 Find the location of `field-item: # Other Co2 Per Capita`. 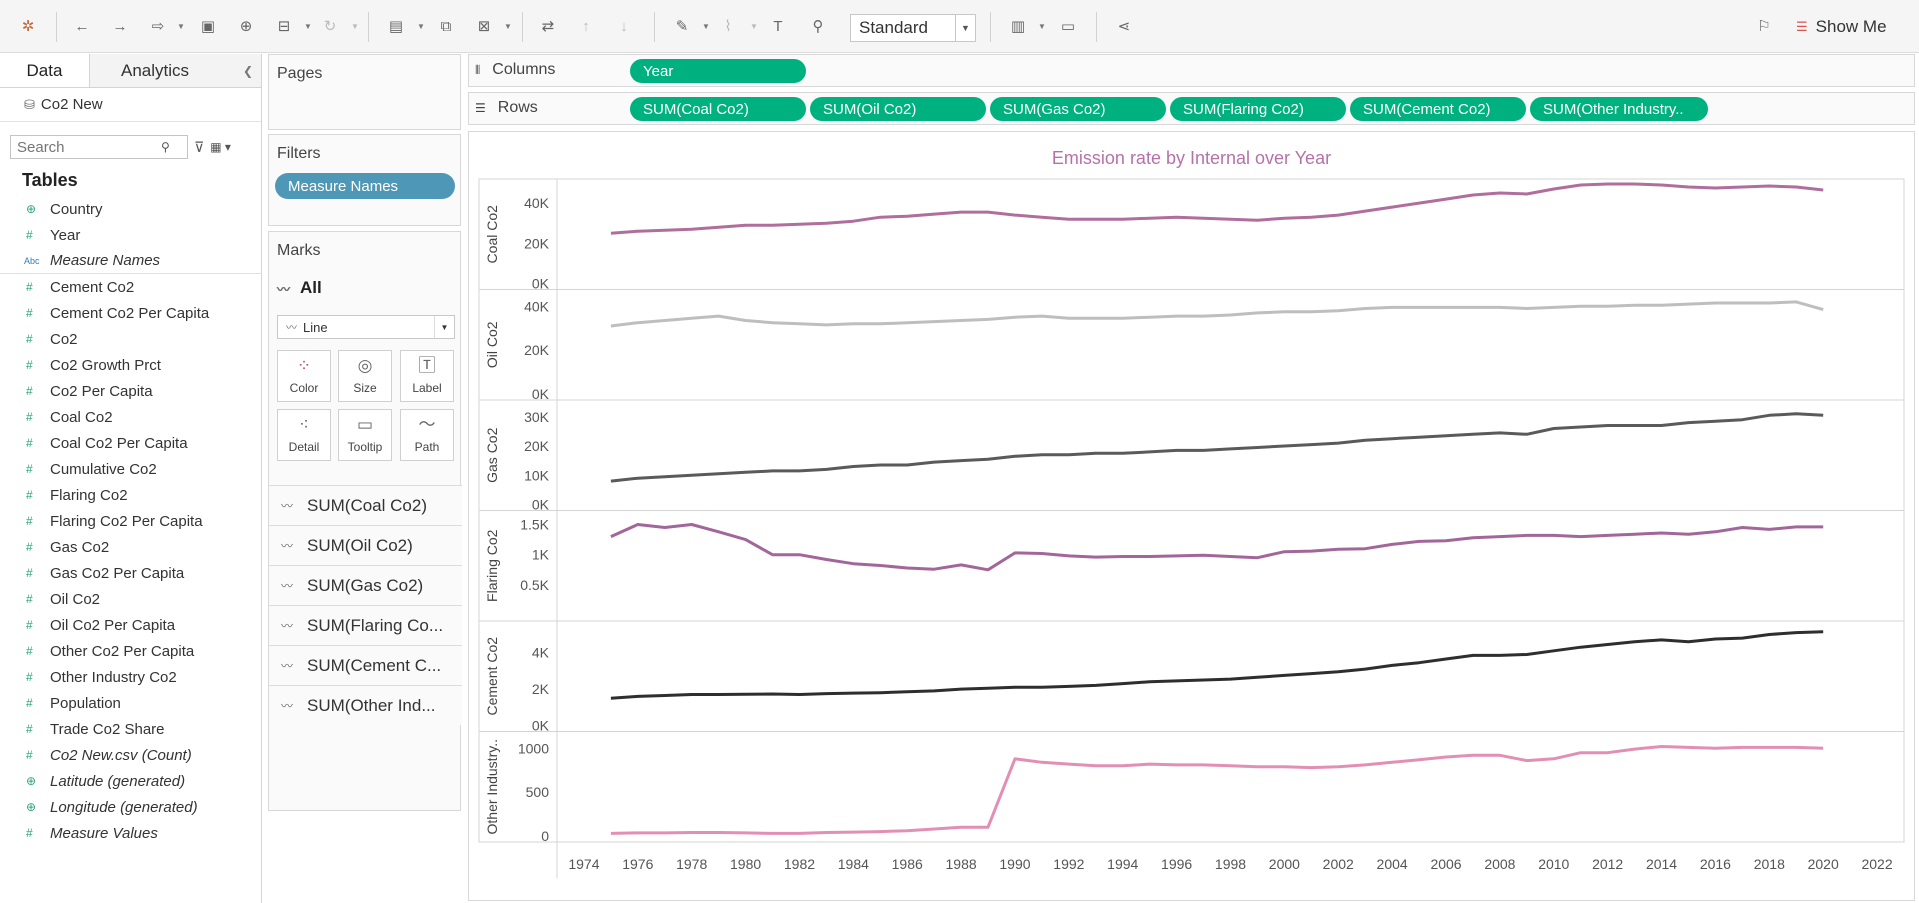

field-item: # Other Co2 Per Capita is located at coordinates (131, 651).